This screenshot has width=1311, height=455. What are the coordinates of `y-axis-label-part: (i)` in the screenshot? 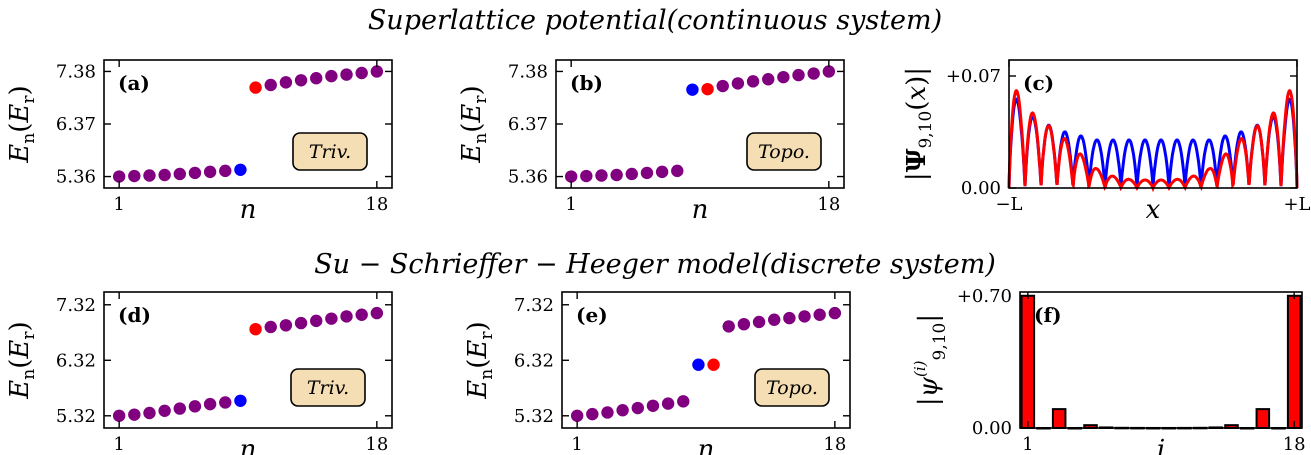 It's located at (920, 368).